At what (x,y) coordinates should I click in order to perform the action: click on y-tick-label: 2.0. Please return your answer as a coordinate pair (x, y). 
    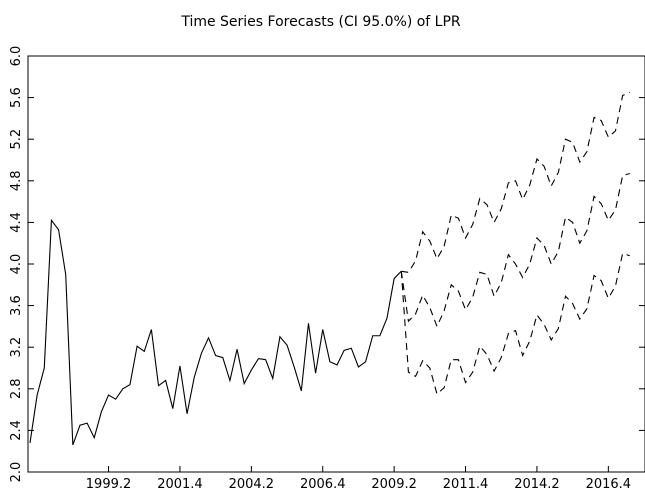
    Looking at the image, I should click on (16, 472).